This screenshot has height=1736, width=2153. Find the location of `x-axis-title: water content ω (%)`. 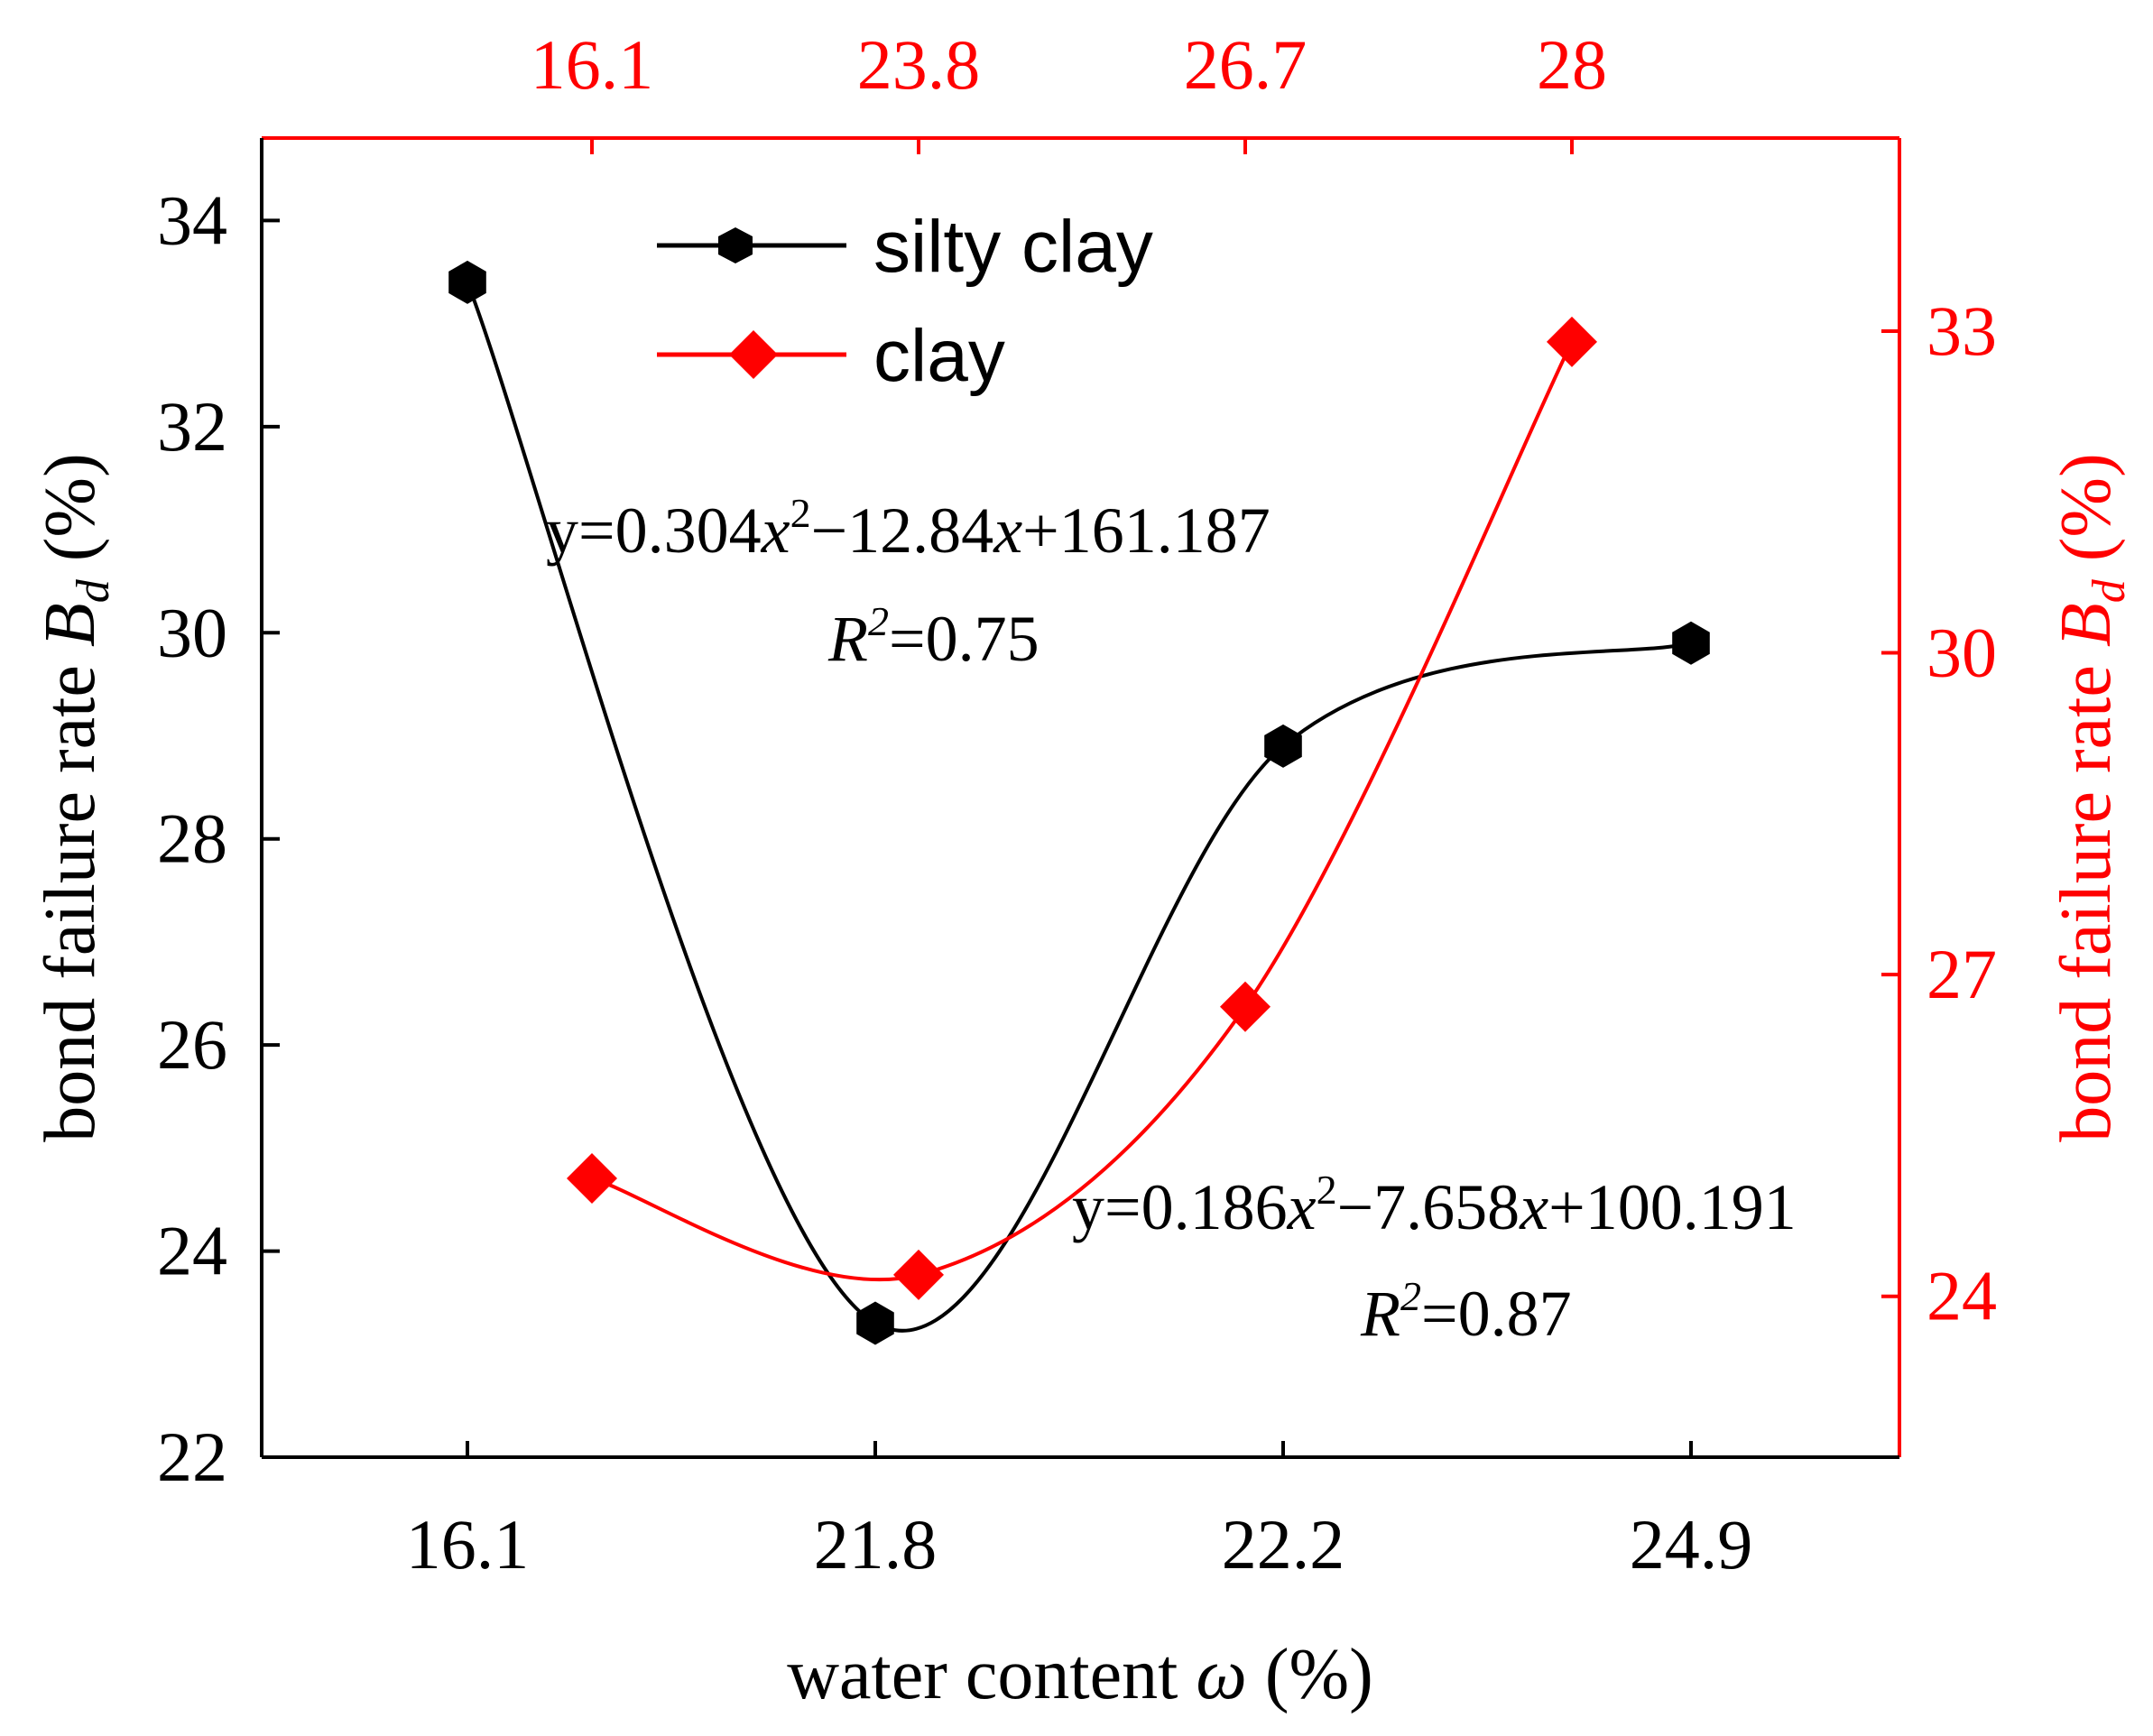

x-axis-title: water content ω (%) is located at coordinates (1080, 1674).